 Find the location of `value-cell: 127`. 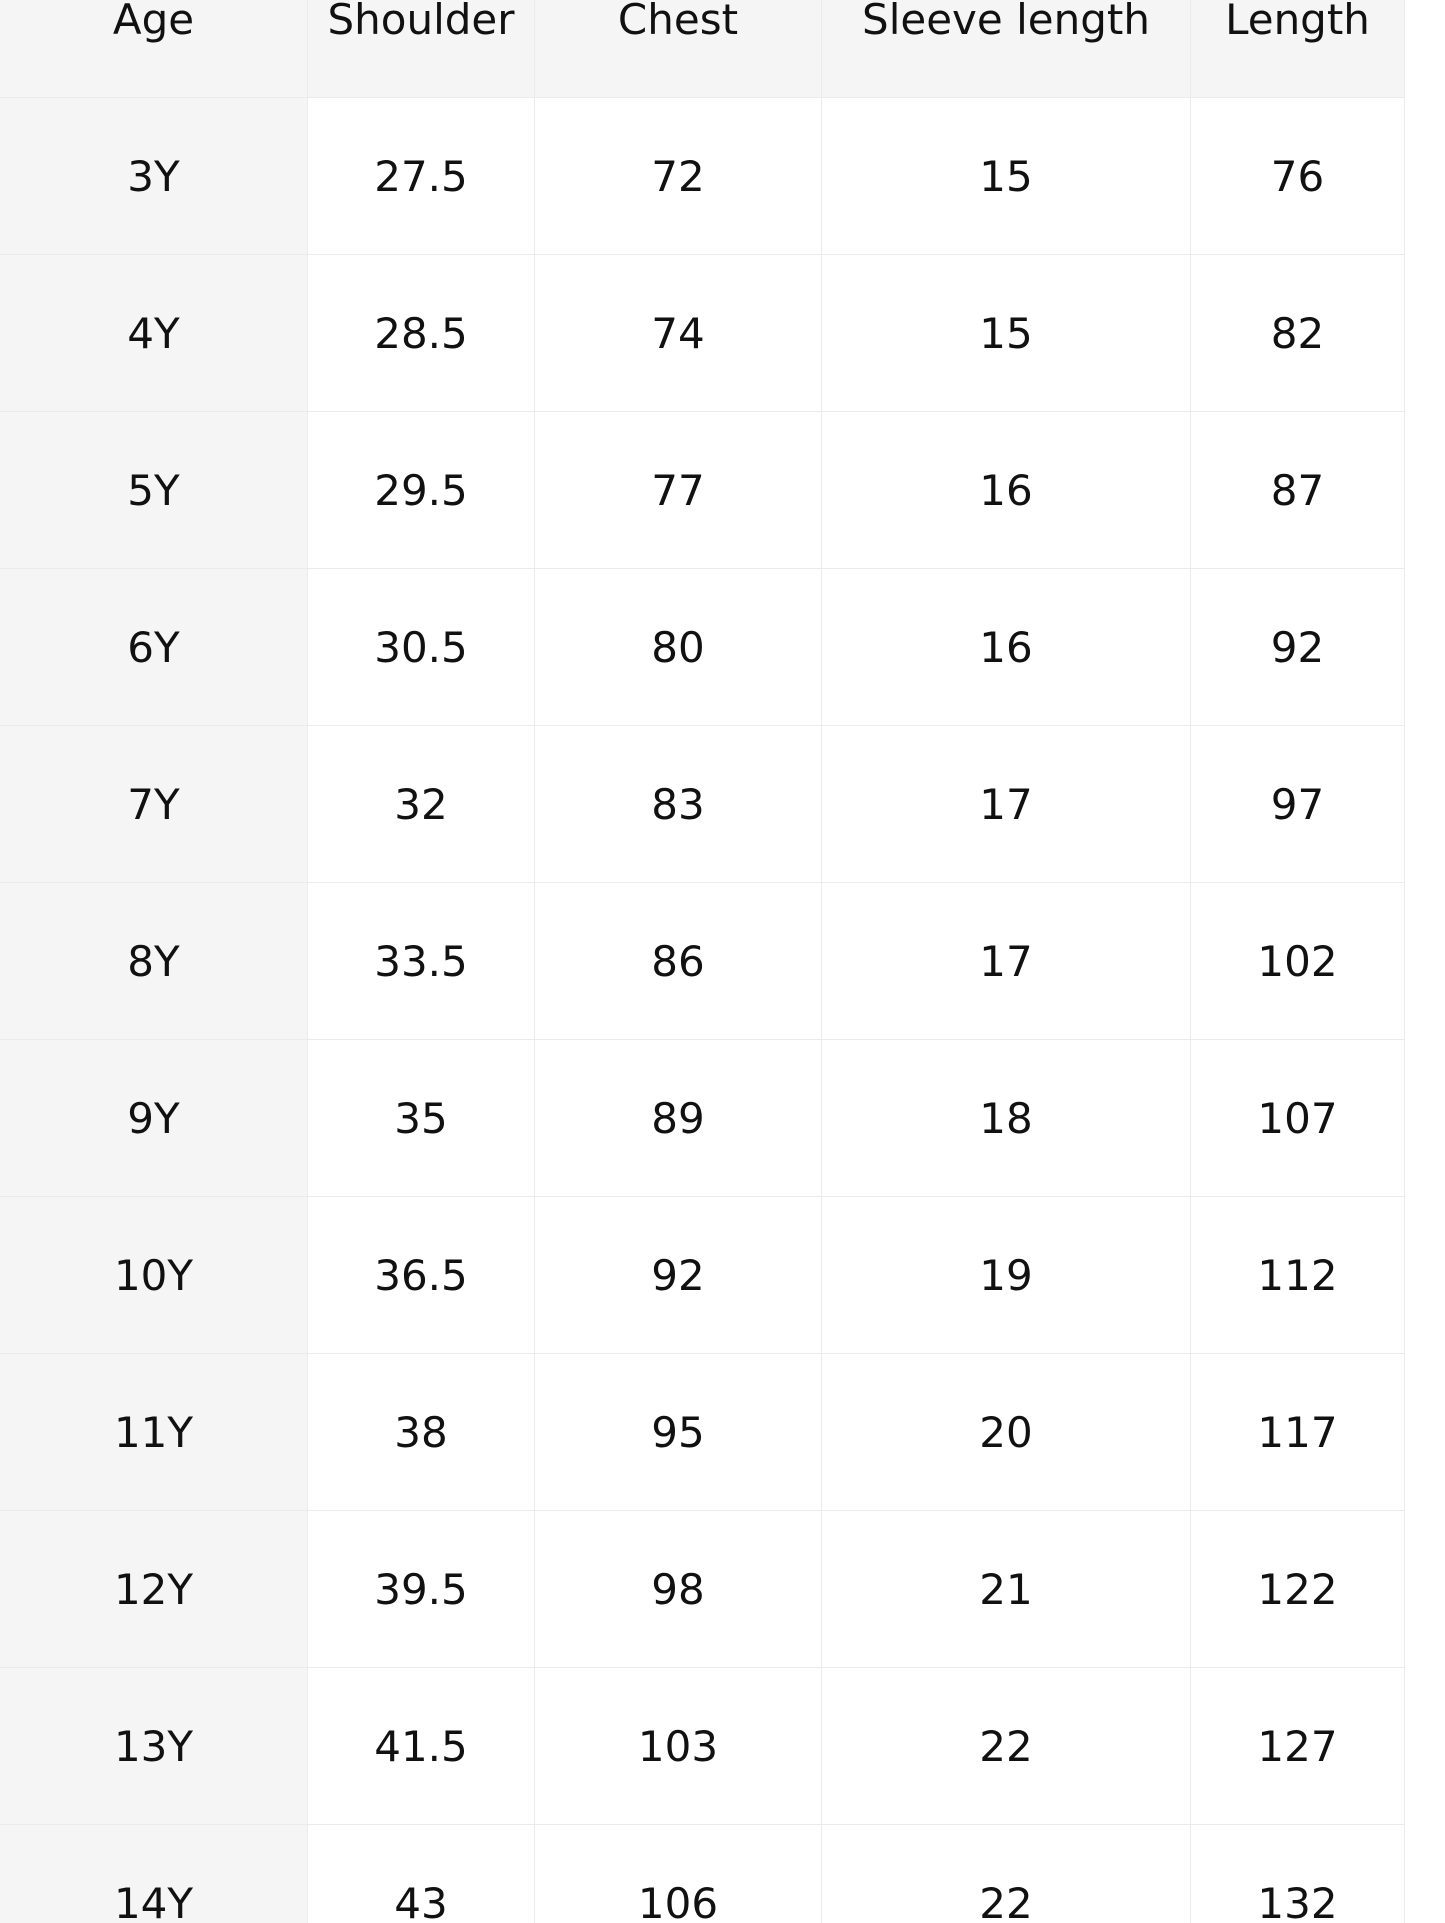

value-cell: 127 is located at coordinates (1298, 1746).